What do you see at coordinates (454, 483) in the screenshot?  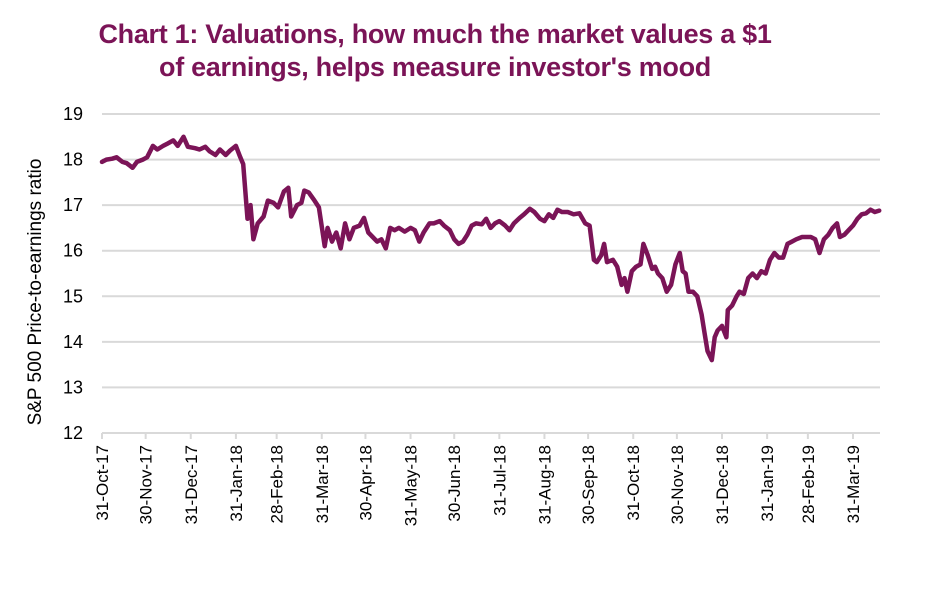 I see `x-tick-label: 30-Jun-18` at bounding box center [454, 483].